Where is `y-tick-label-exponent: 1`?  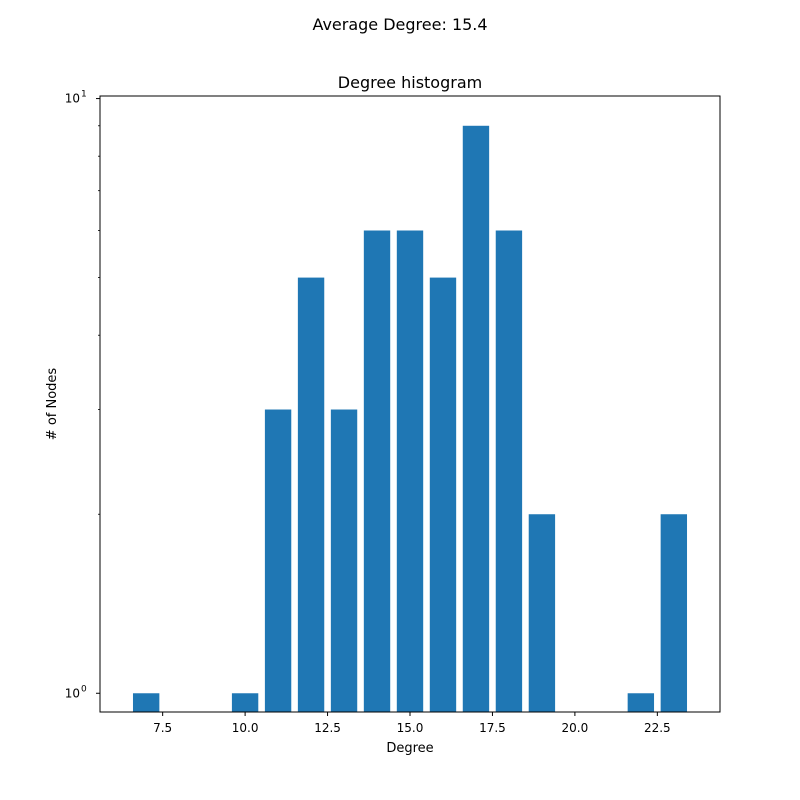 y-tick-label-exponent: 1 is located at coordinates (84, 95).